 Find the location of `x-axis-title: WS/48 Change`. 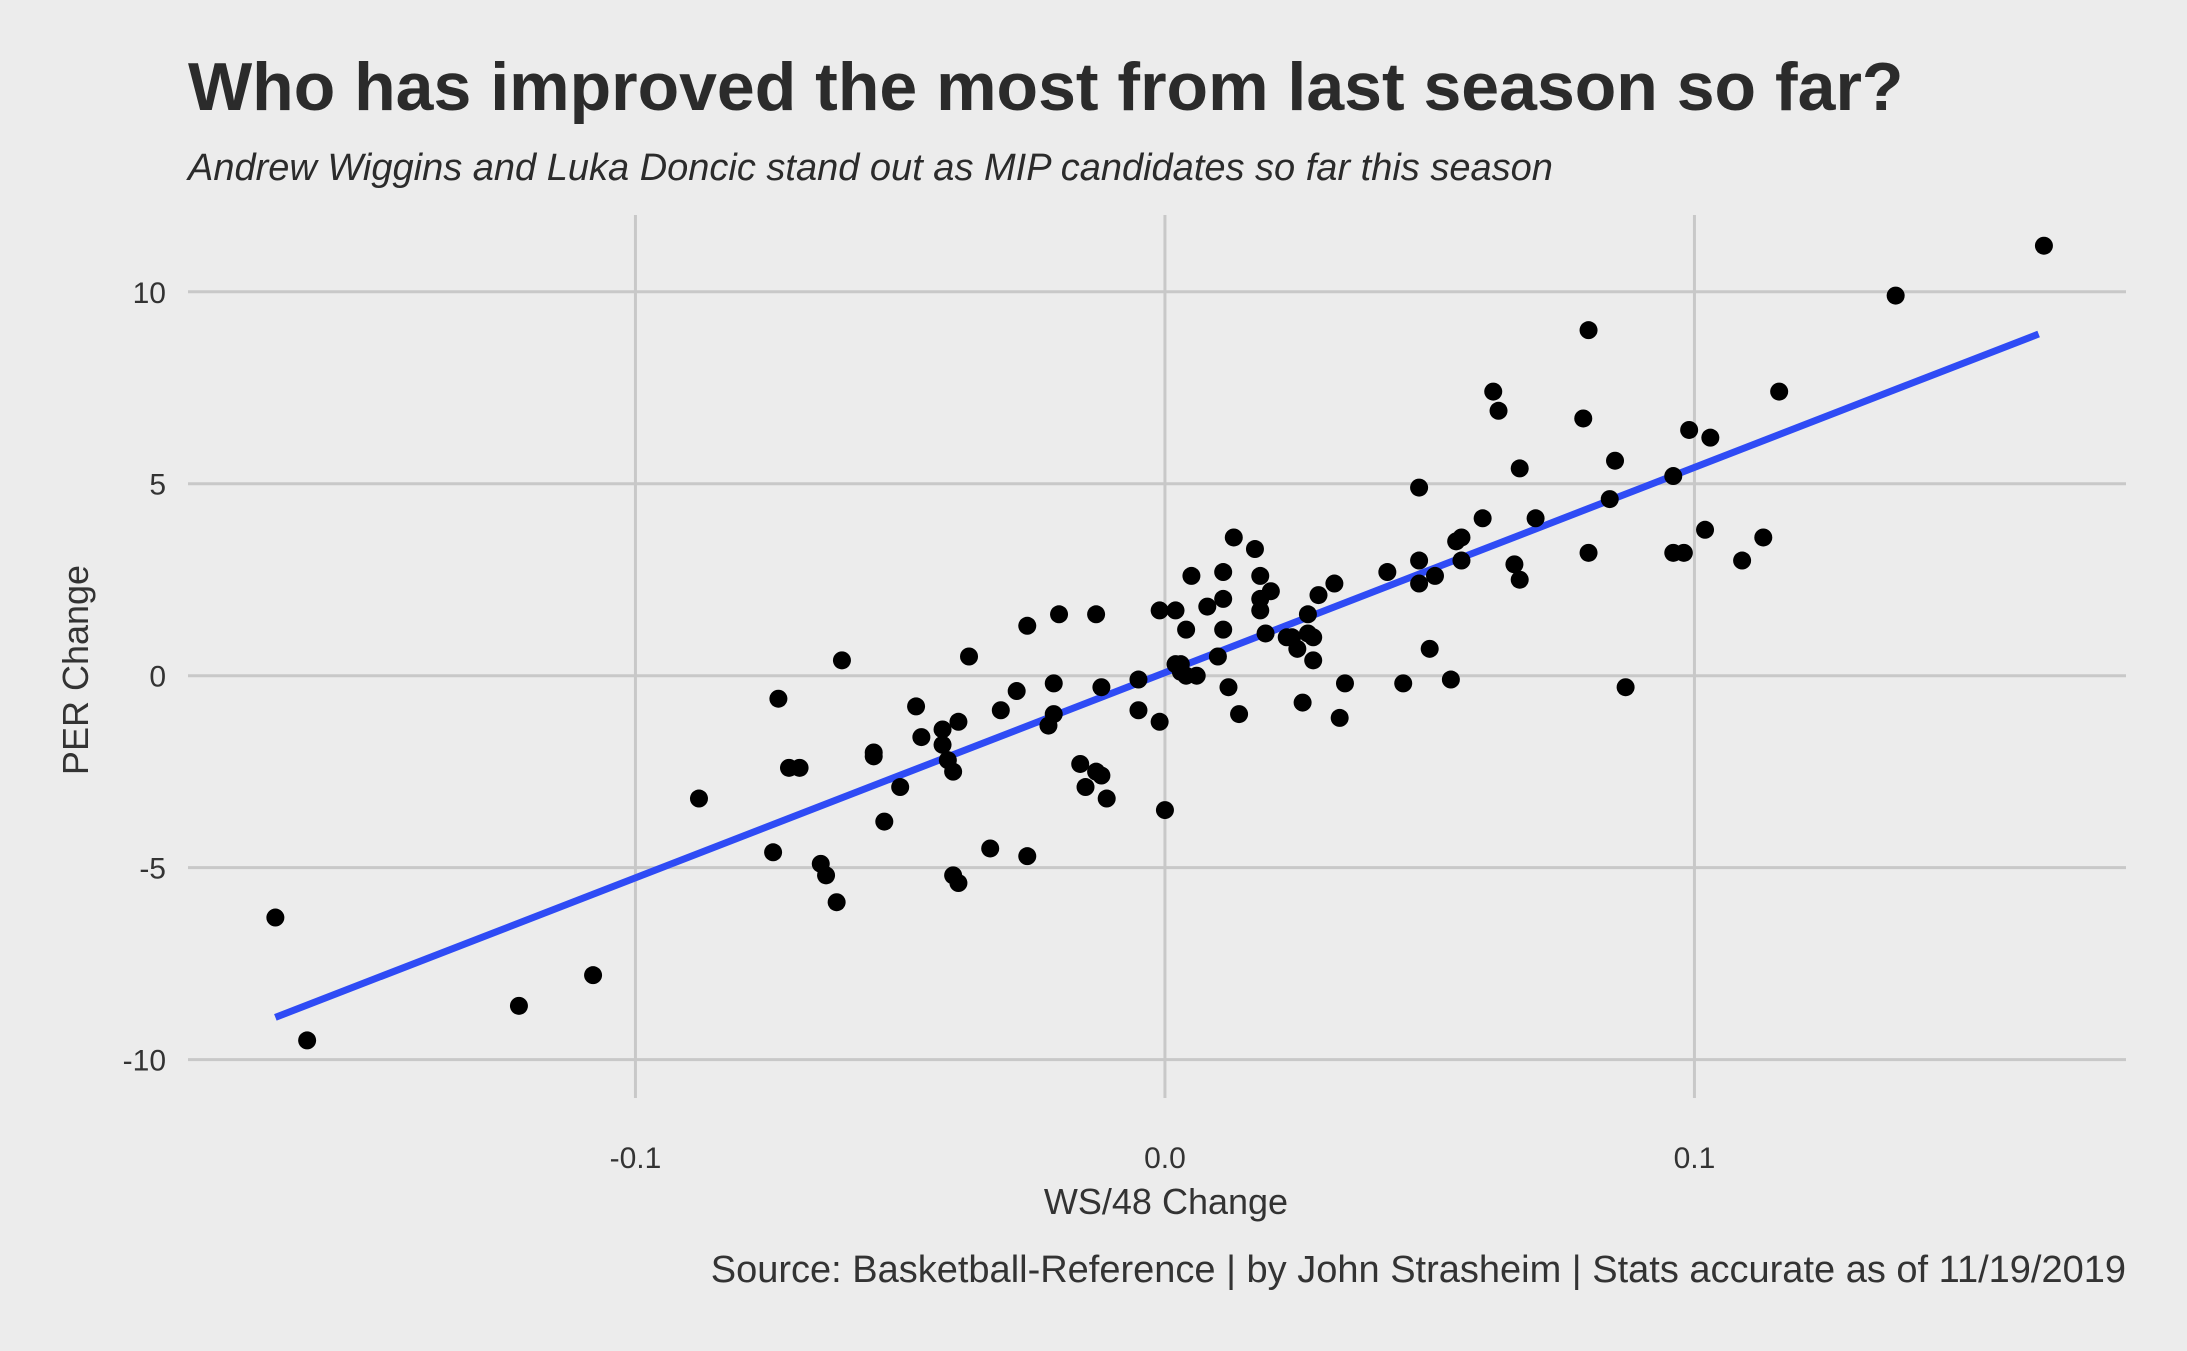

x-axis-title: WS/48 Change is located at coordinates (1166, 1201).